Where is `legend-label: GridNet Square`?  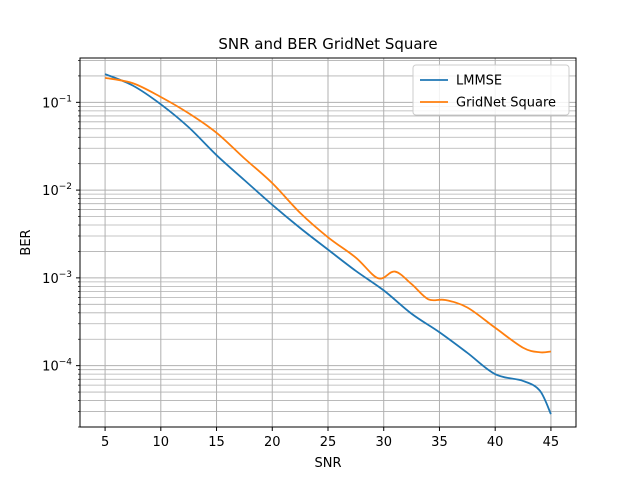 legend-label: GridNet Square is located at coordinates (506, 103).